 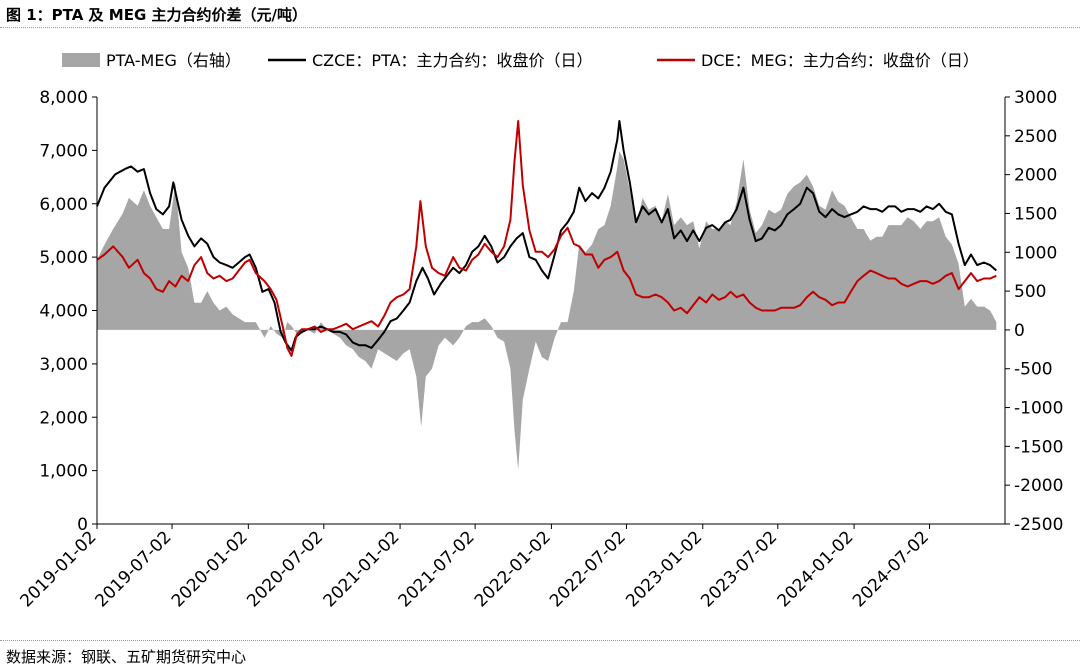 What do you see at coordinates (588, 569) in the screenshot?
I see `x-tick-label: 2022-07-02` at bounding box center [588, 569].